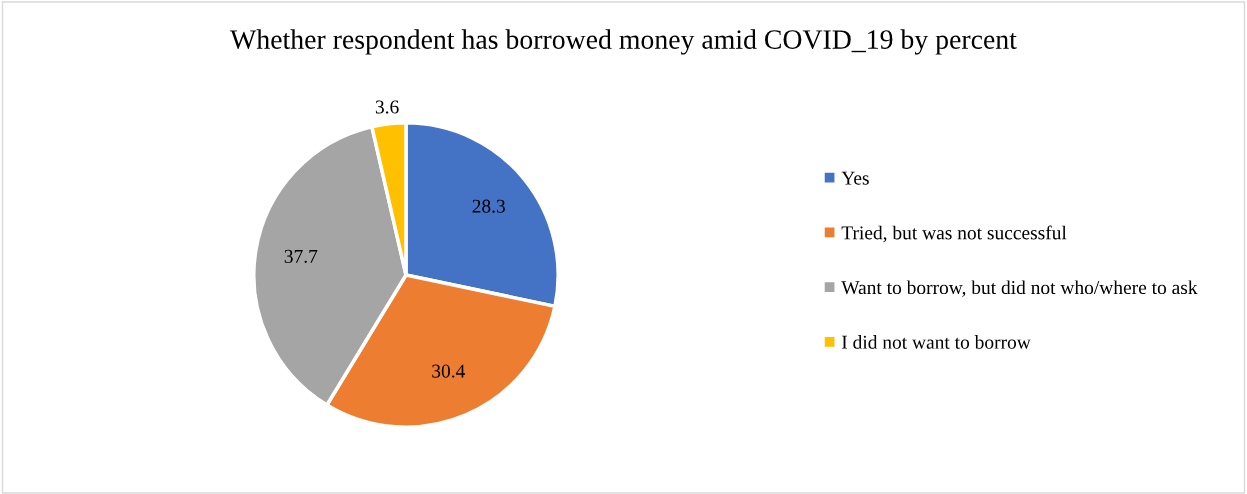 The width and height of the screenshot is (1247, 494). I want to click on data-label: 30.4, so click(449, 371).